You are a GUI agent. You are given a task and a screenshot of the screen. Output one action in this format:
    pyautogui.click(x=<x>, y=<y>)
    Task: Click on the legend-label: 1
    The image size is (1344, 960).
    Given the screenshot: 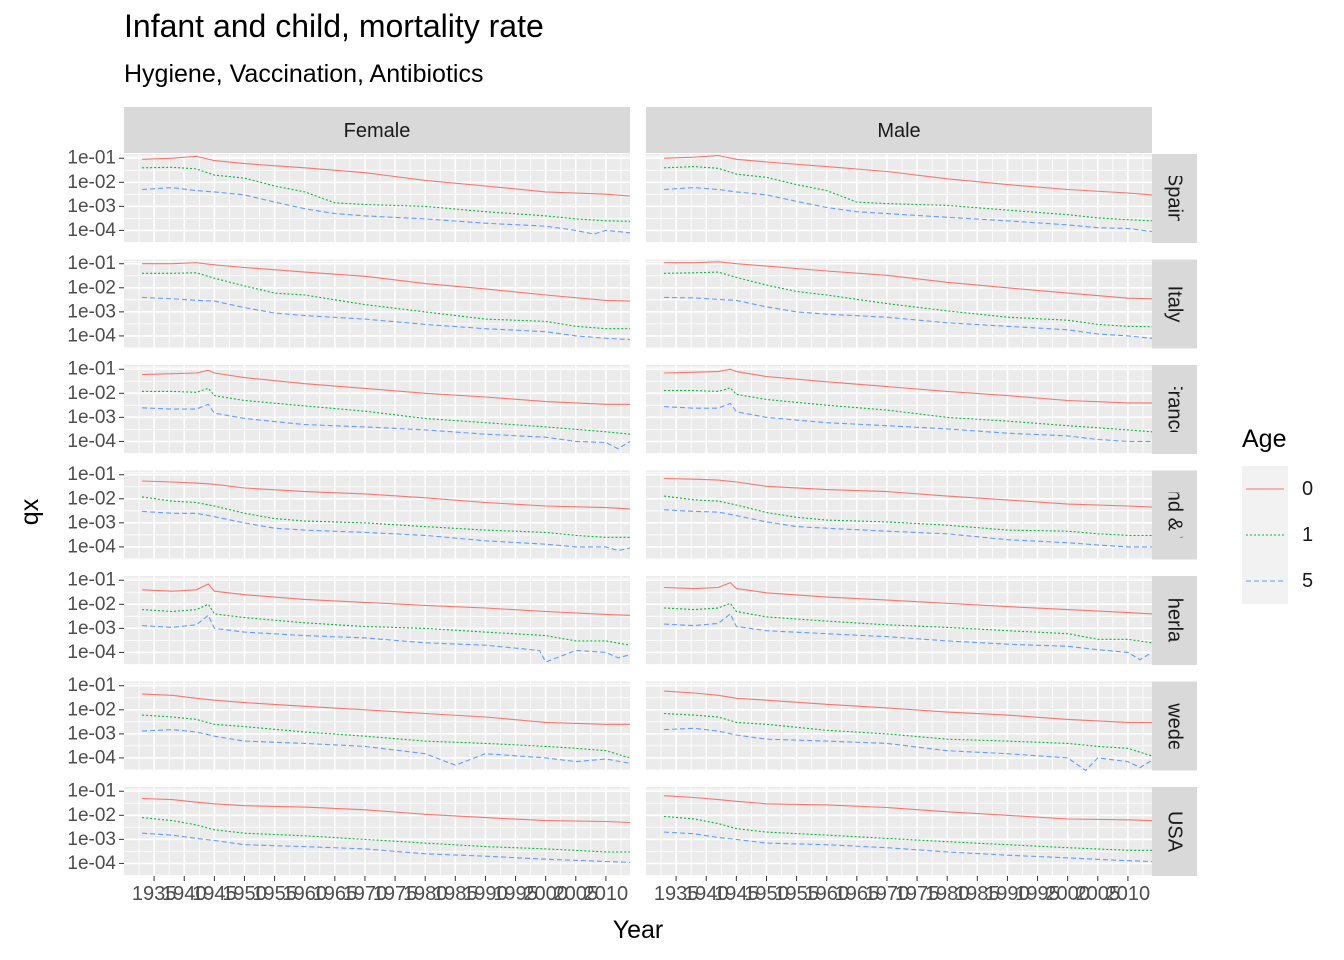 What is the action you would take?
    pyautogui.click(x=1307, y=535)
    